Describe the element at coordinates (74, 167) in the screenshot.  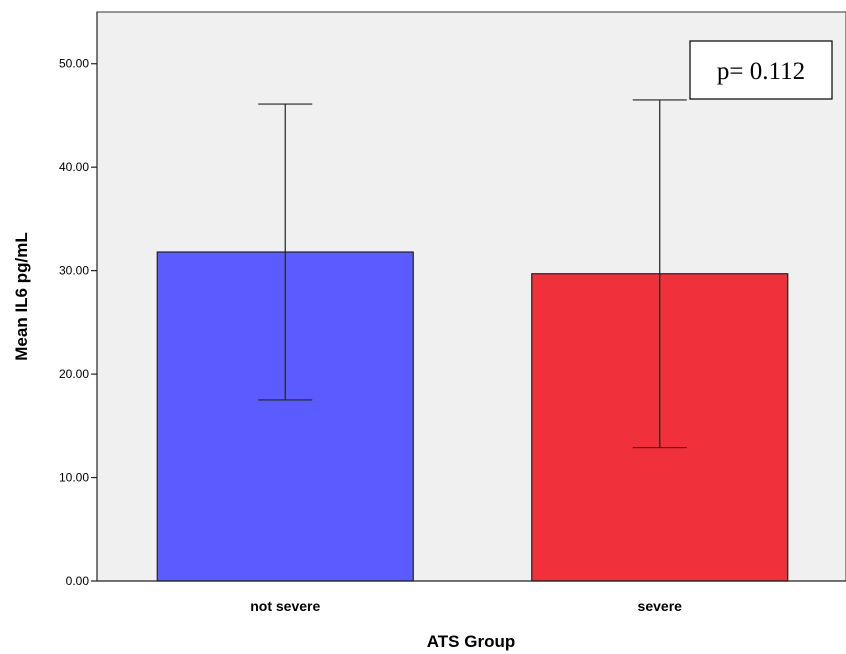
I see `y-tick-label: 40.00` at that location.